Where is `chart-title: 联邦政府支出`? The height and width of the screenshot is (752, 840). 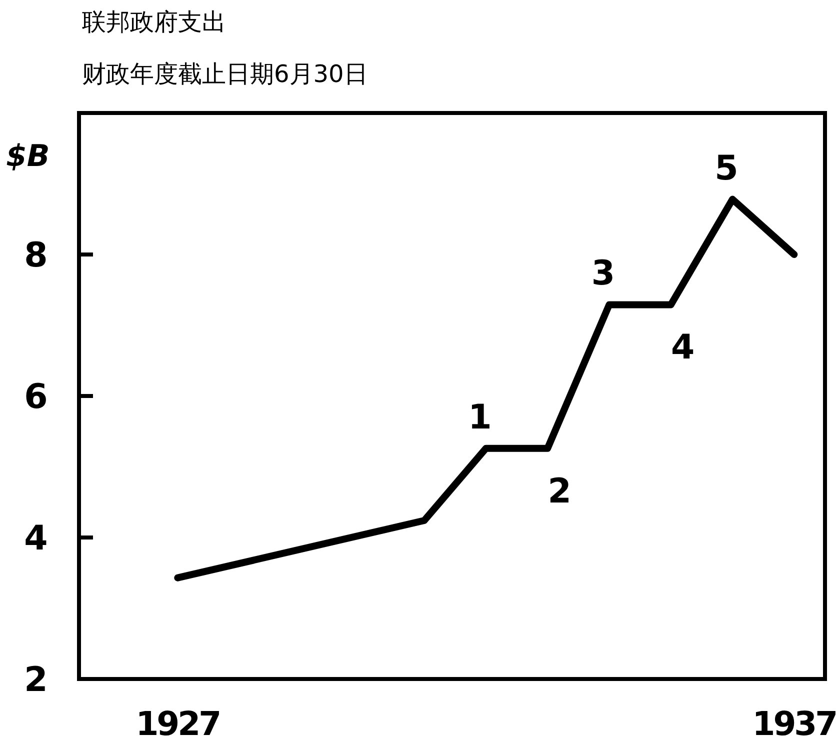 chart-title: 联邦政府支出 is located at coordinates (154, 22).